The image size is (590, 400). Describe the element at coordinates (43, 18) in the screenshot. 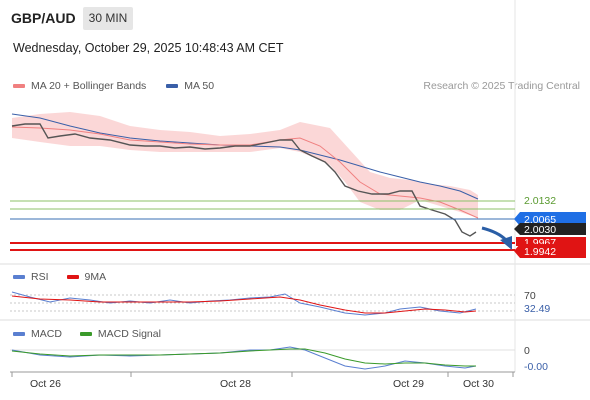

I see `symbol-title: GBP/AUD` at that location.